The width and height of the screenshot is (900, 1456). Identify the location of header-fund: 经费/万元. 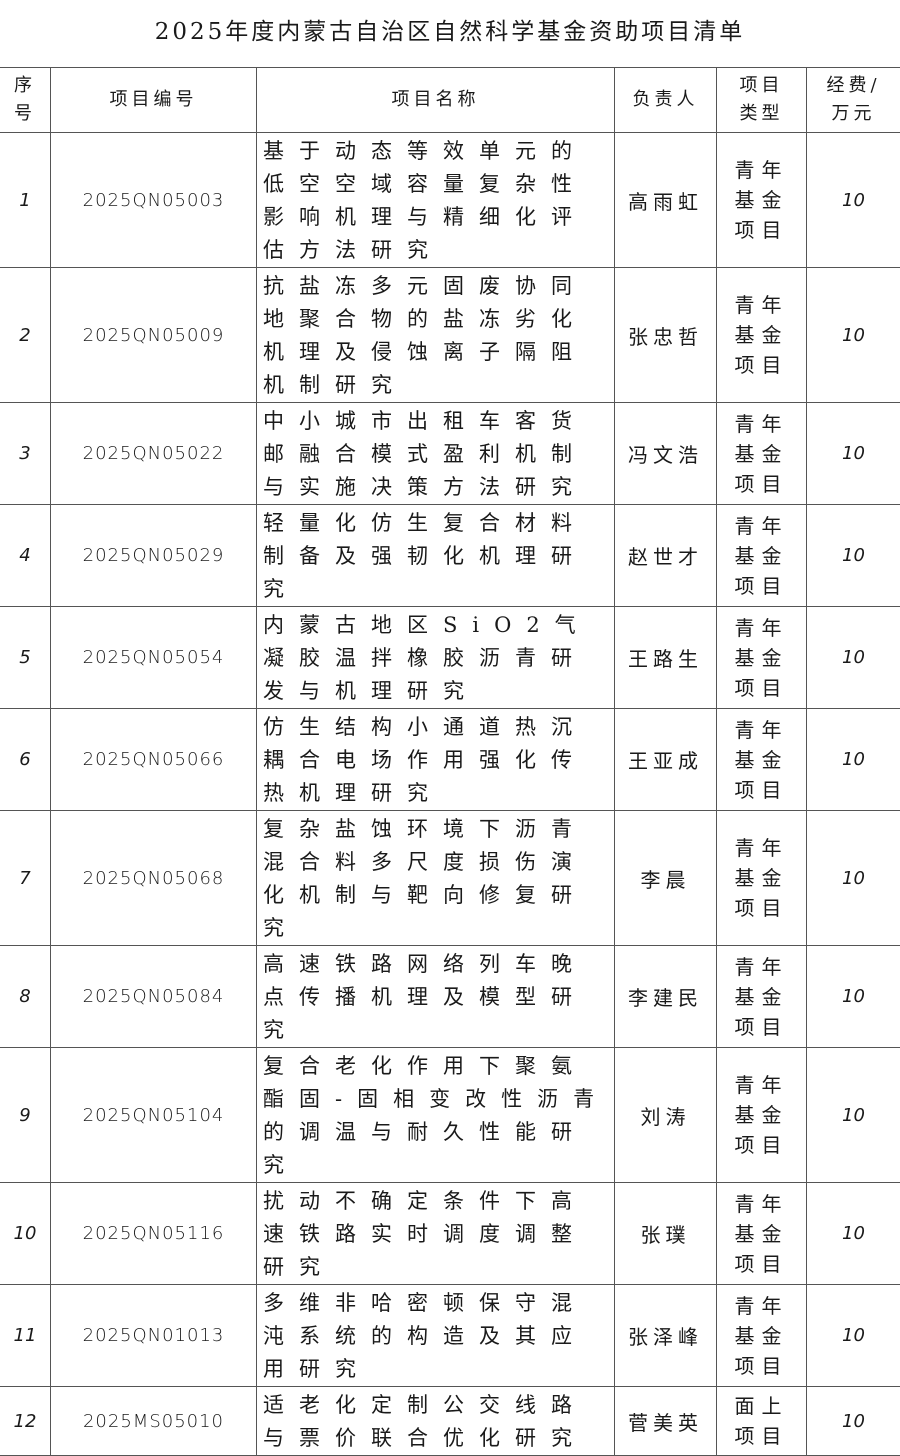
(853, 100).